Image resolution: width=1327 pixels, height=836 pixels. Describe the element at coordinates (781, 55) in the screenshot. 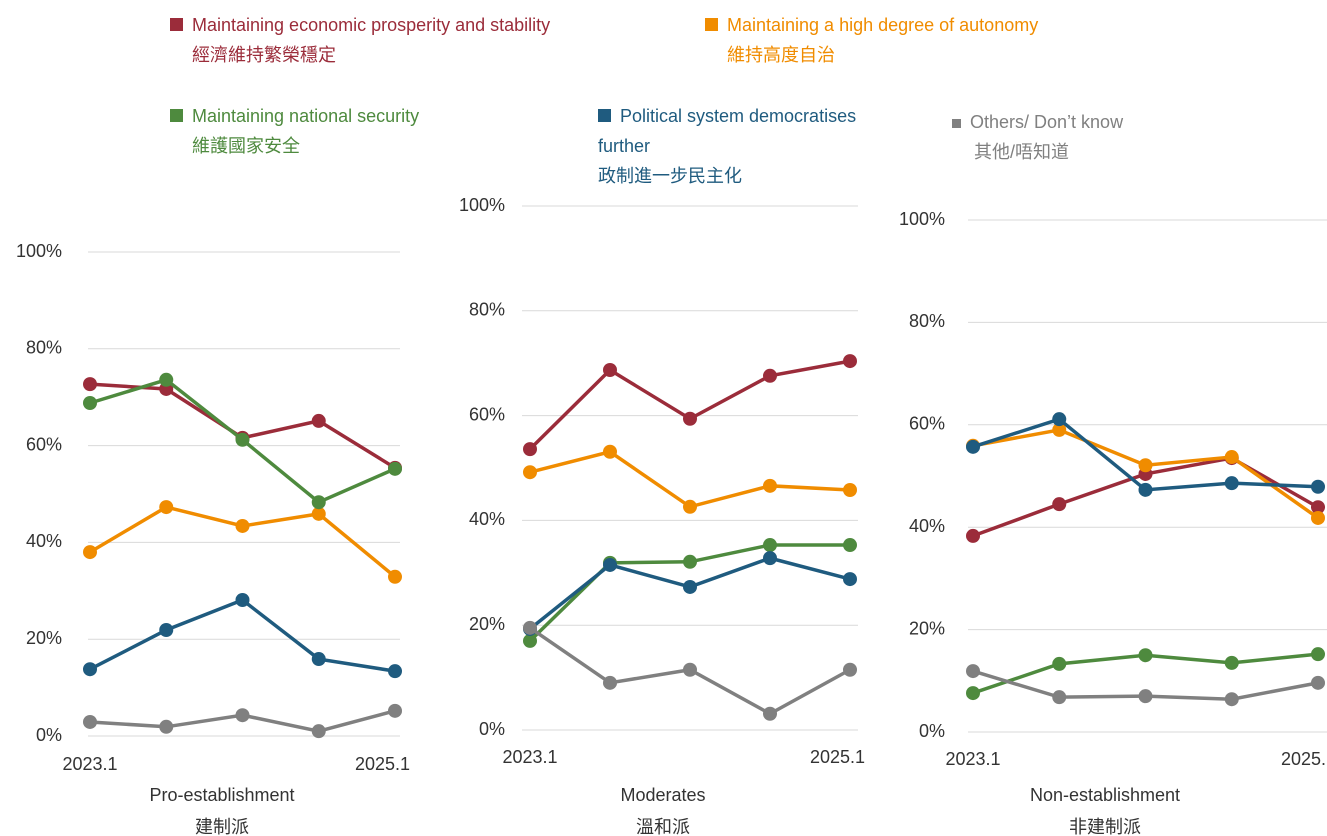

I see `legend-label-zh: 維持高度自治` at that location.